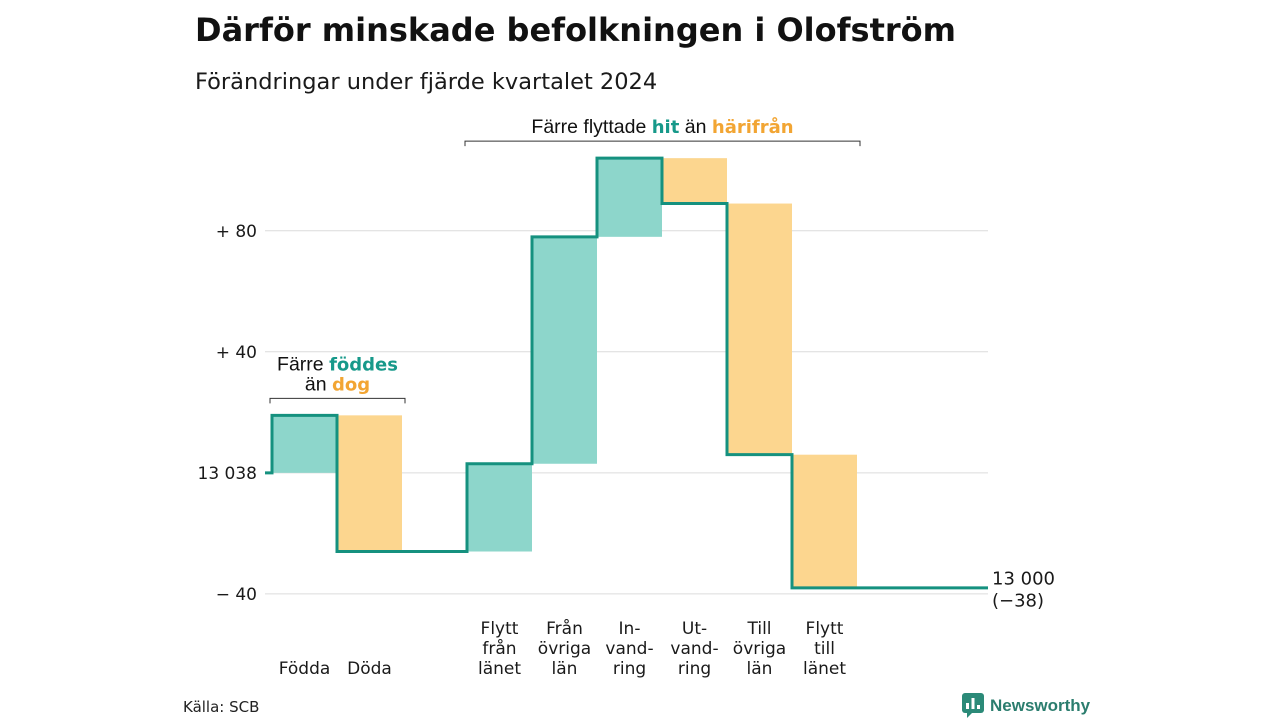 The image size is (1280, 720). Describe the element at coordinates (236, 353) in the screenshot. I see `y-tick-label: + 40` at that location.